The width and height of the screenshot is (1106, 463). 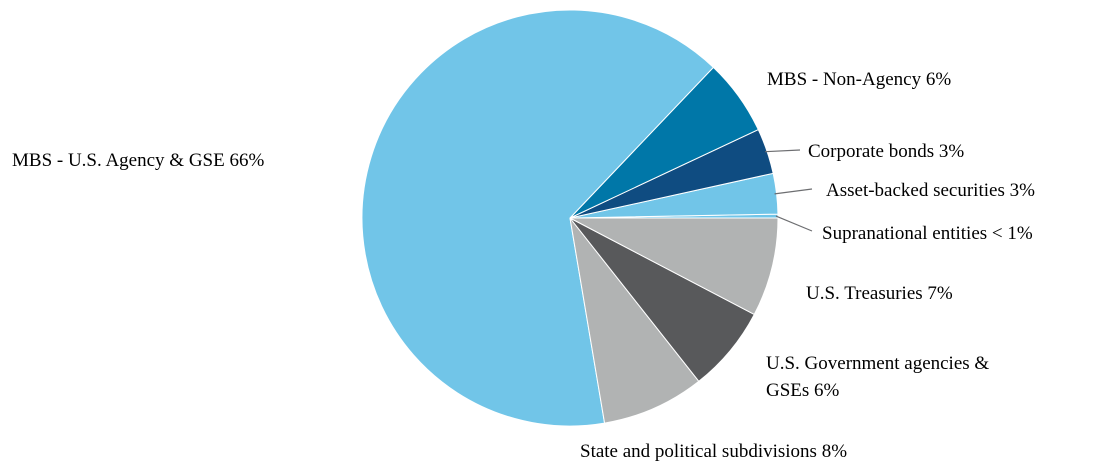 I want to click on label-mbs-non-agency: MBS - Non-Agency 6%, so click(x=859, y=79).